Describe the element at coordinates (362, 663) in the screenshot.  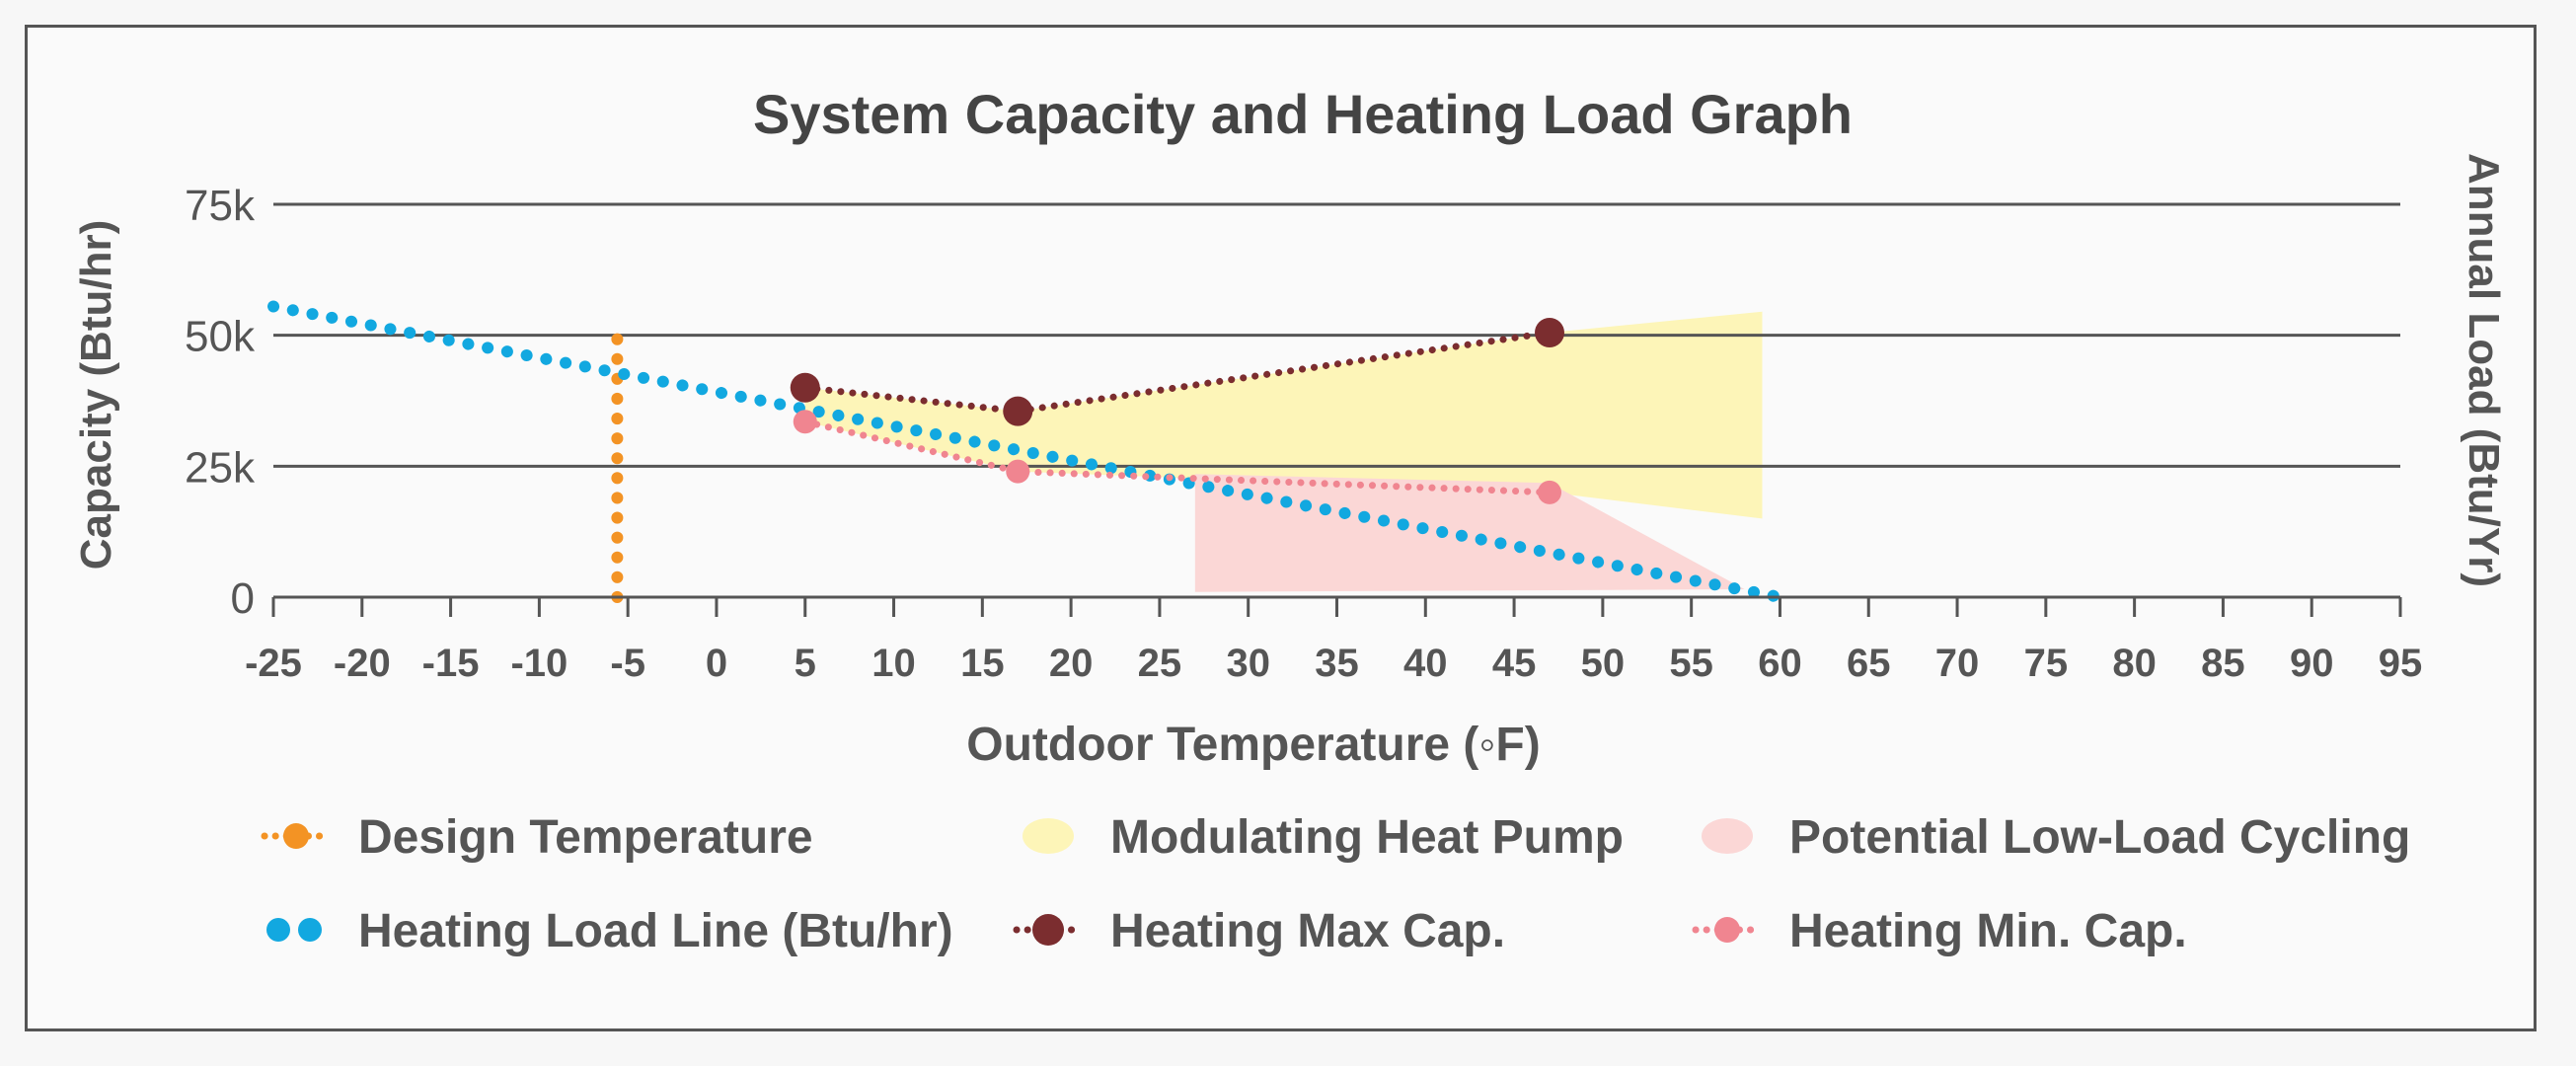
I see `x-tick-label: -20` at that location.